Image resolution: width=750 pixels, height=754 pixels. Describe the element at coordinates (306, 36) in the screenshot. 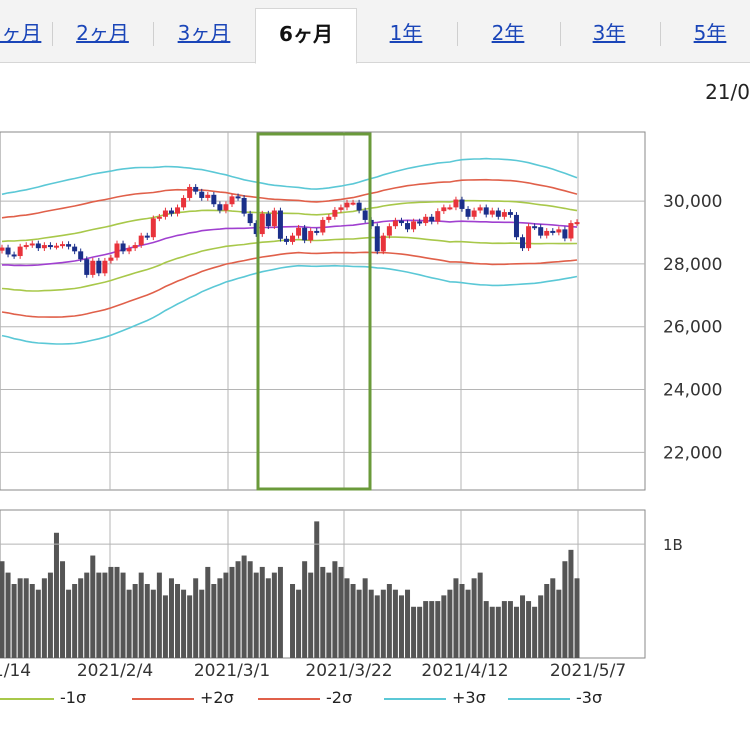

I see `tab-6-months: 6ヶ月` at that location.